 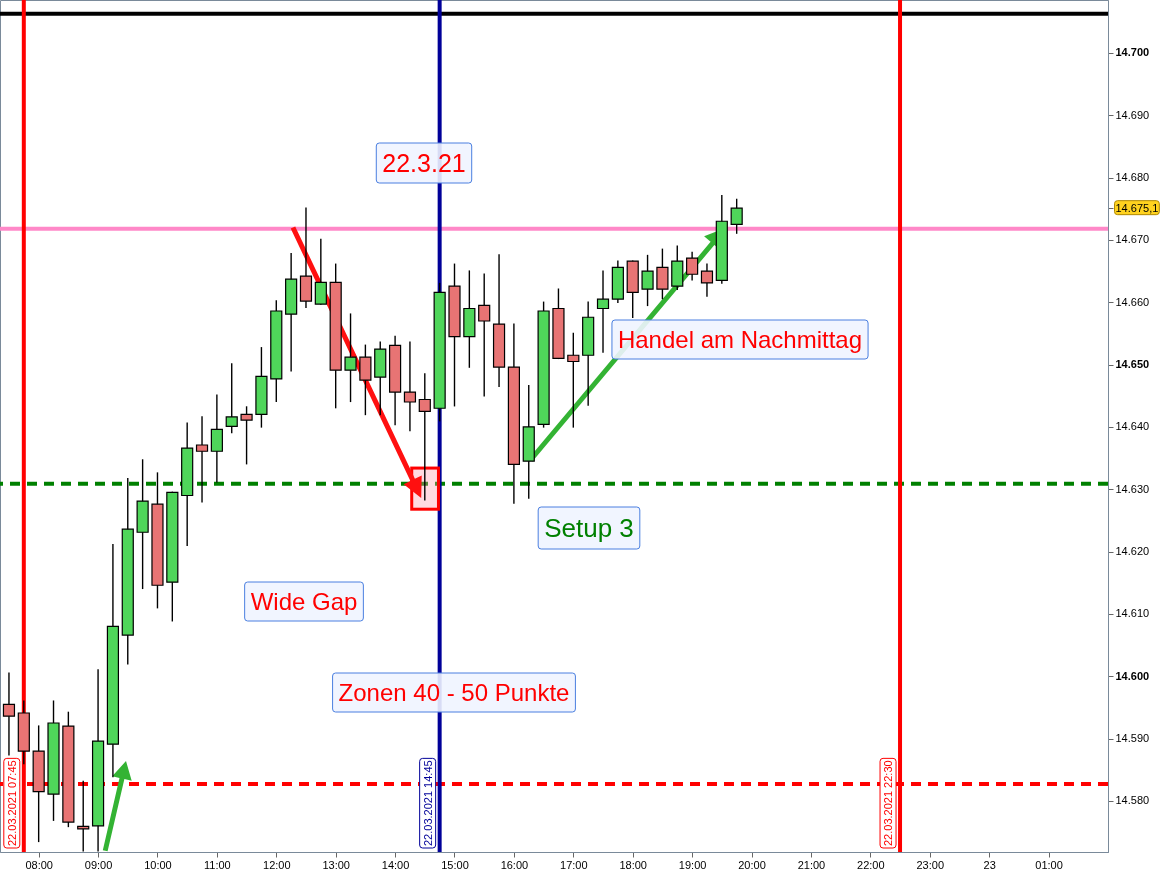 I want to click on y-tick-label: 14.590, so click(x=1132, y=738).